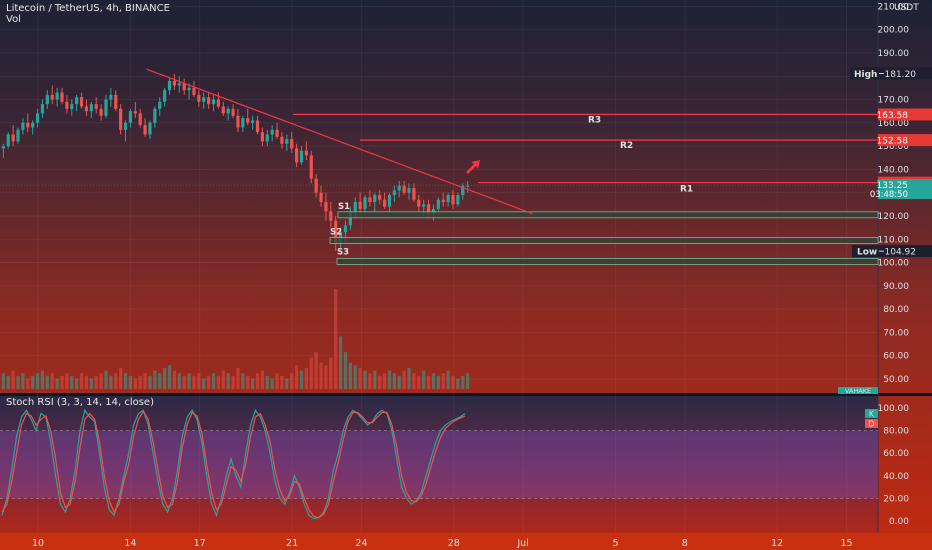  What do you see at coordinates (466, 541) in the screenshot?
I see `time-axis-background` at bounding box center [466, 541].